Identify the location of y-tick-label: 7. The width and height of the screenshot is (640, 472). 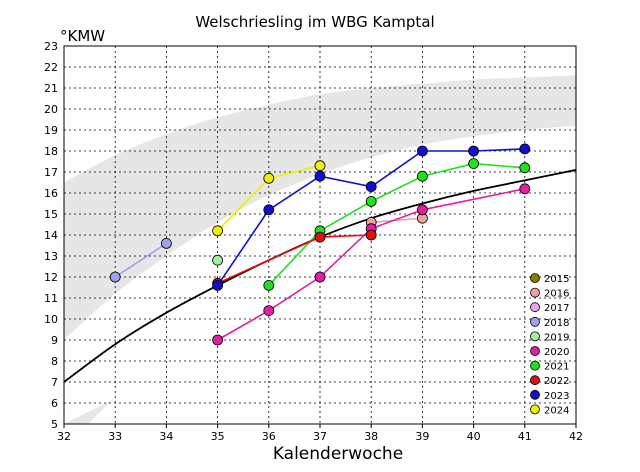
(54, 382).